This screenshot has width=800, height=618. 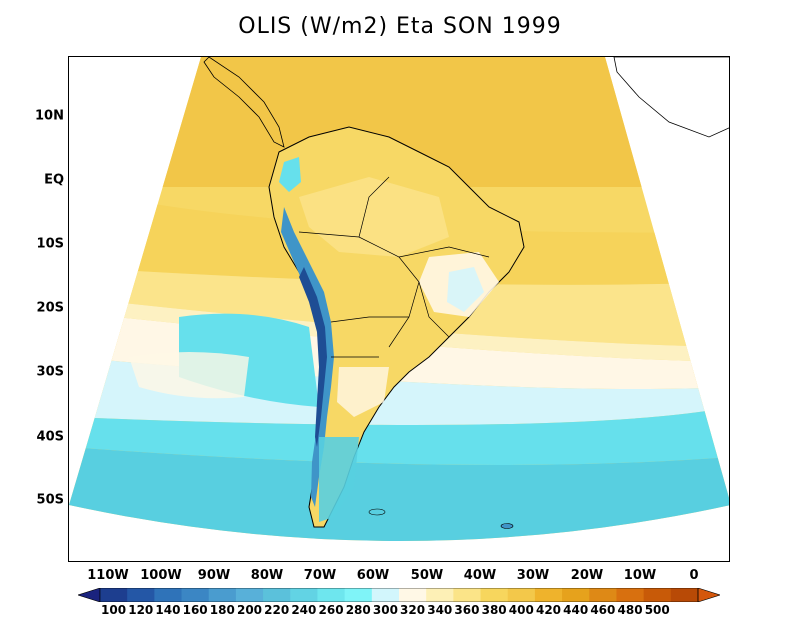 I want to click on colorbar-label: 400, so click(x=521, y=610).